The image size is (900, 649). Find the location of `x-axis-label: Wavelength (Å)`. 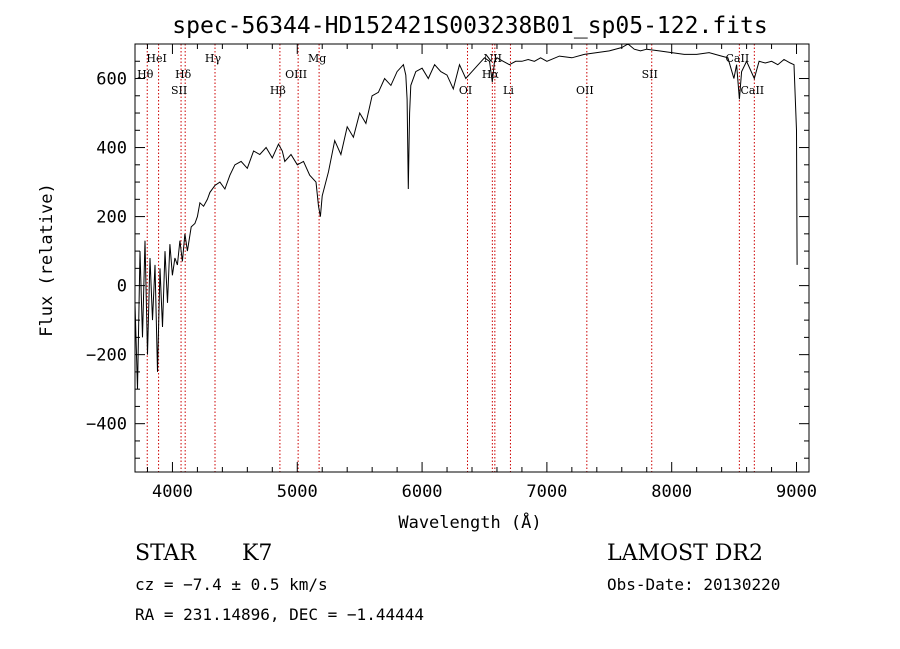

x-axis-label: Wavelength (Å) is located at coordinates (469, 522).